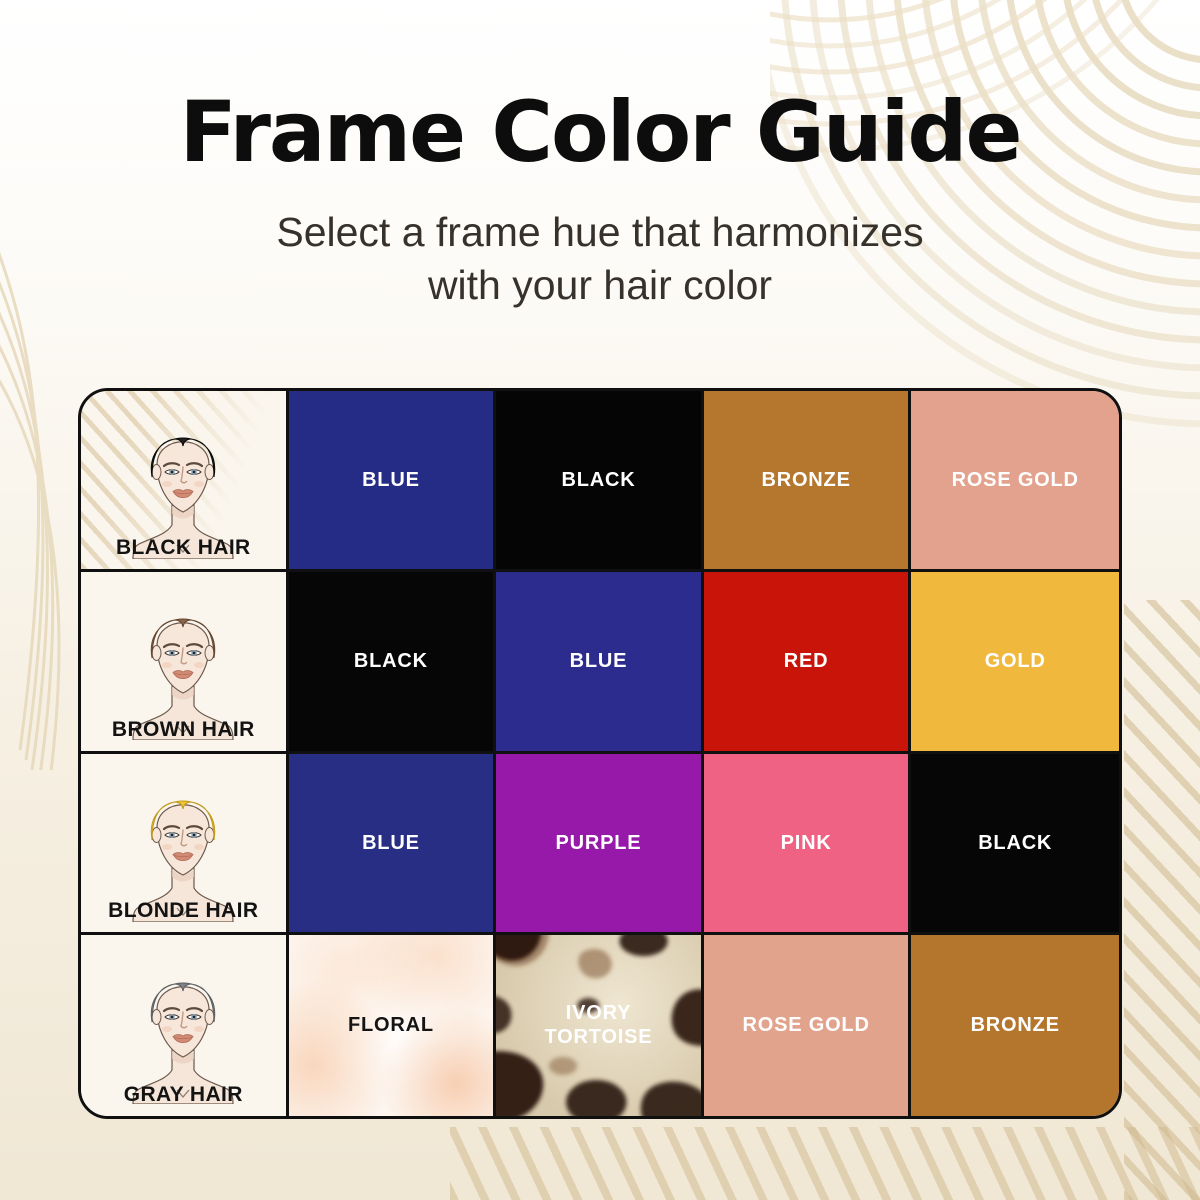 The width and height of the screenshot is (1200, 1200). I want to click on hair-illustration-cell: BLACK HAIR, so click(185, 482).